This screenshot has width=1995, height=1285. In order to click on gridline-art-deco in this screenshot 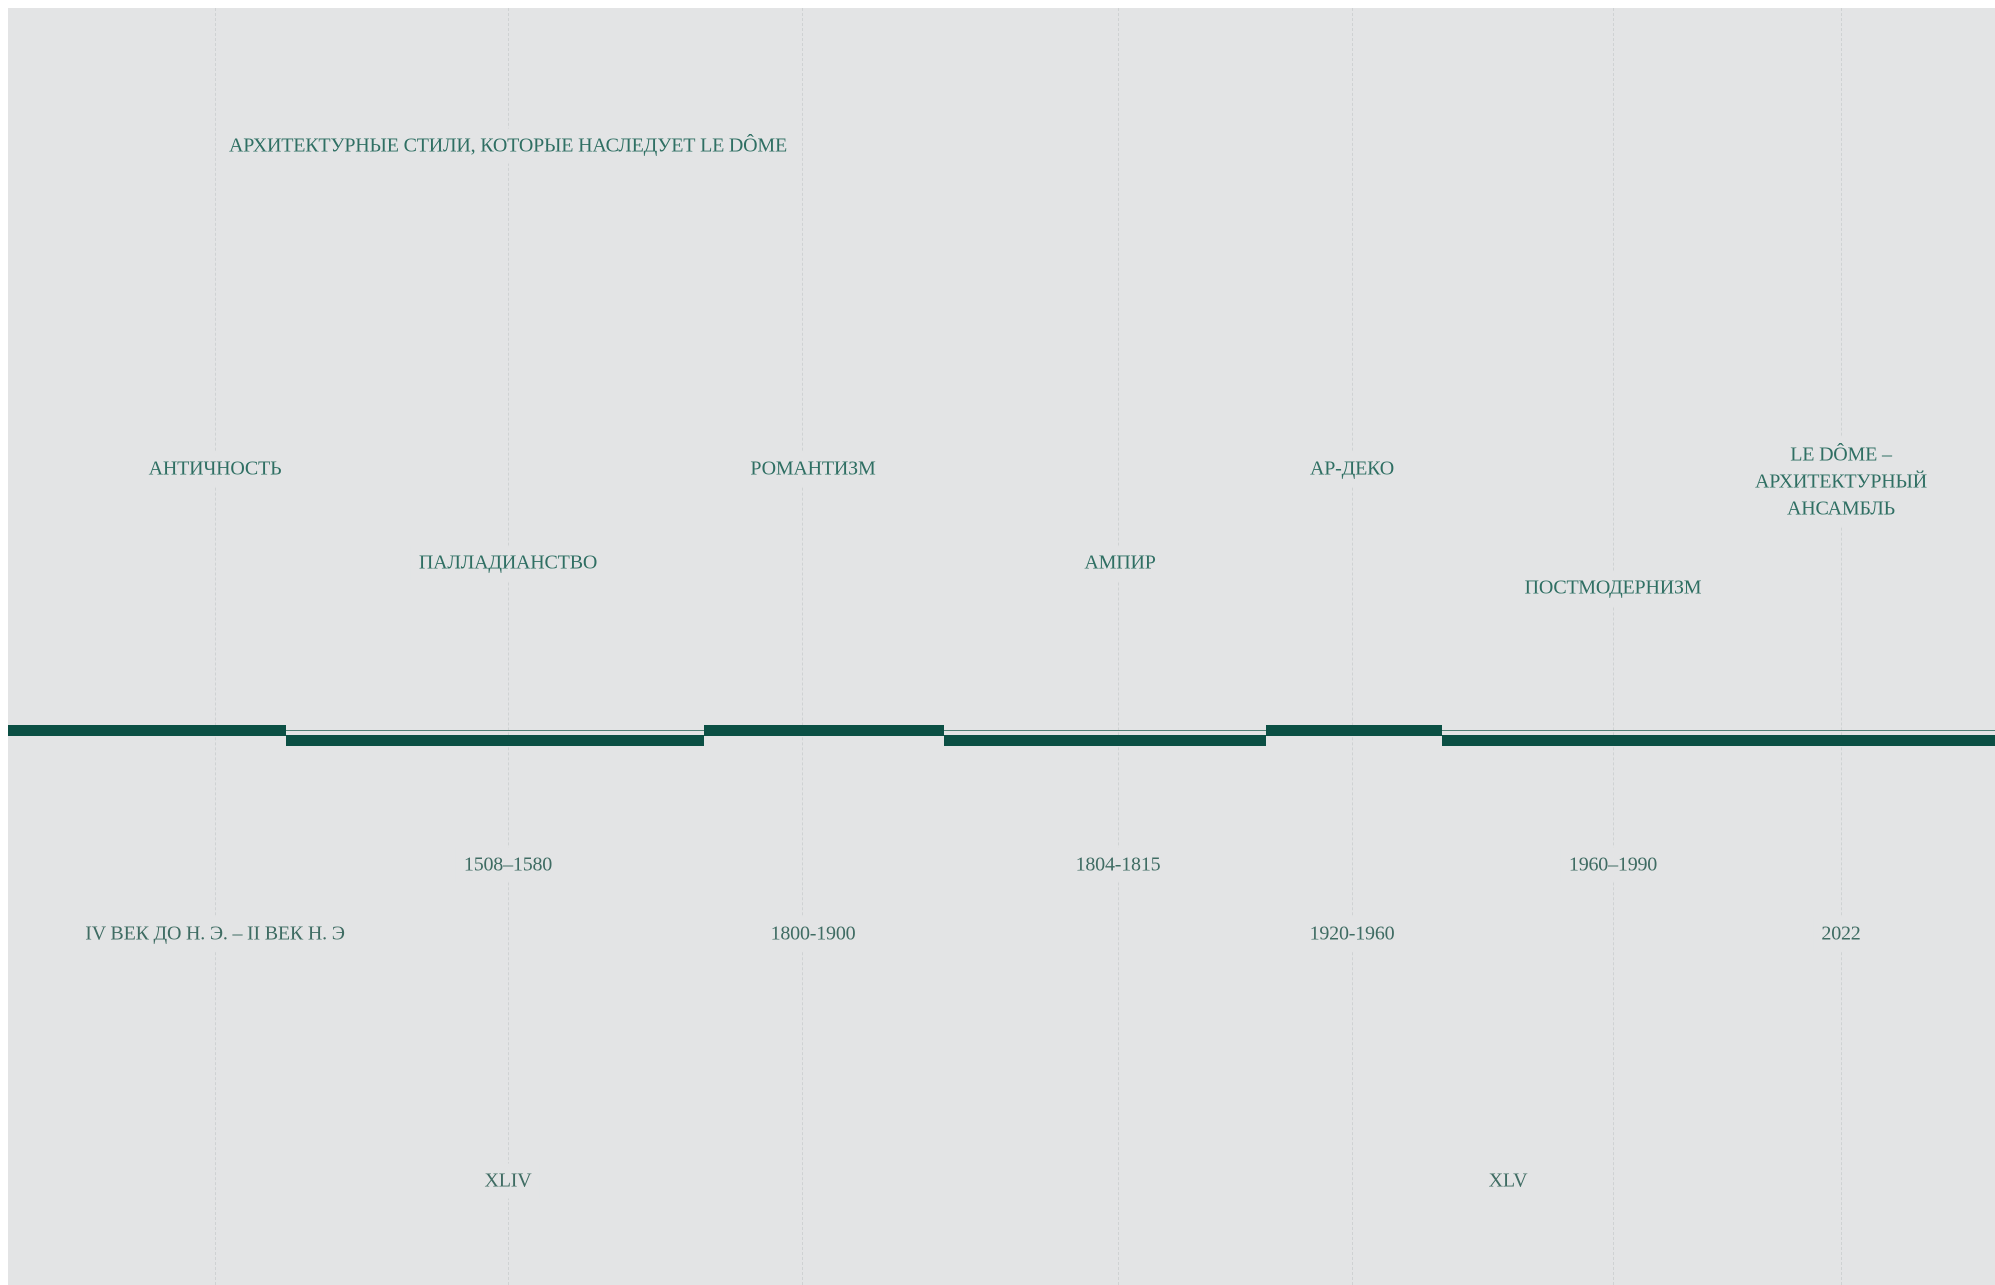, I will do `click(1352, 646)`.